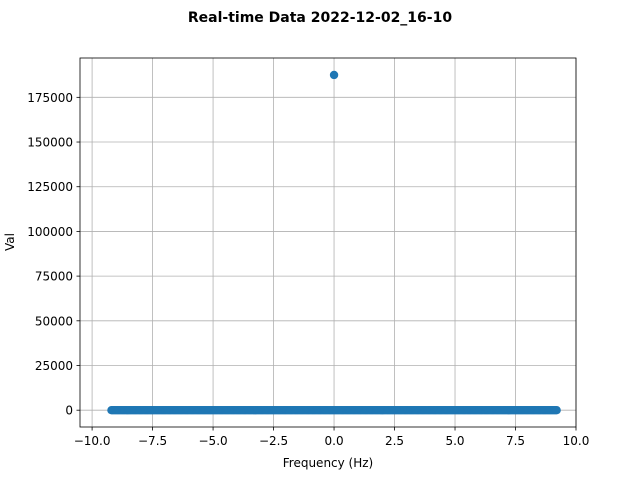  I want to click on x-tick-label: 7.5, so click(515, 441).